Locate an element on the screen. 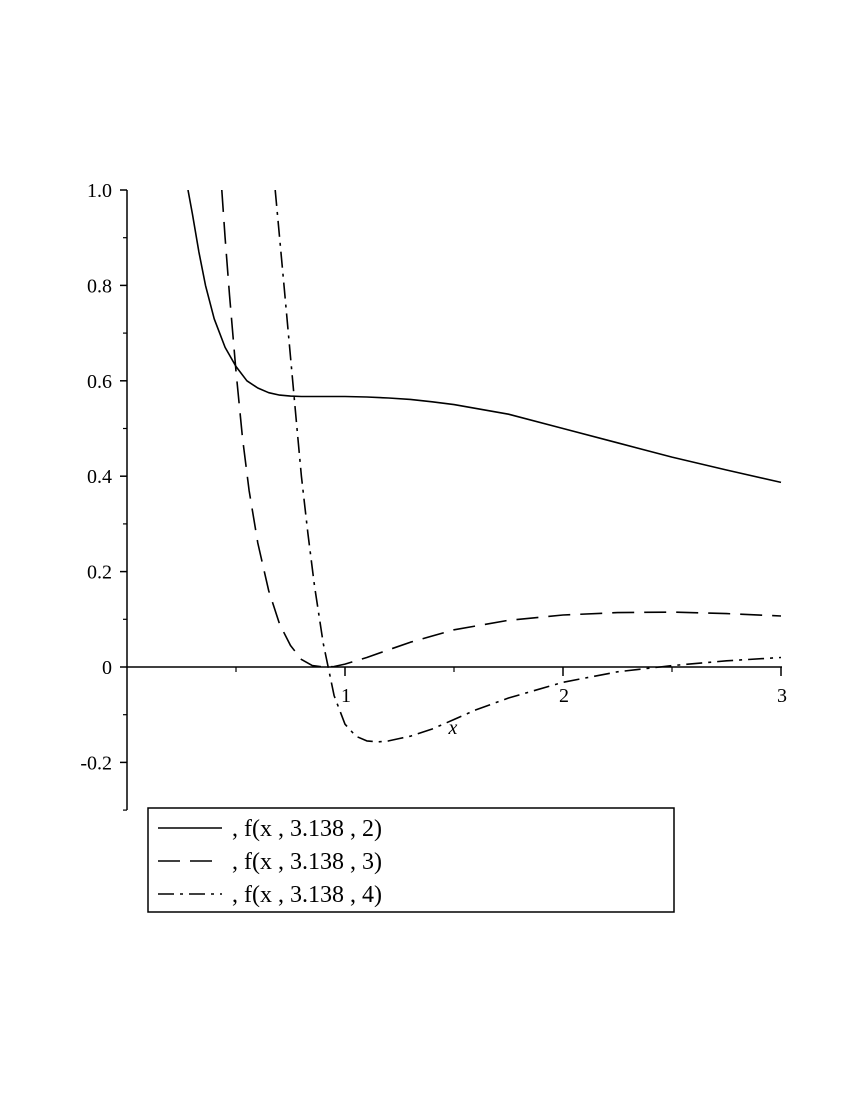 This screenshot has width=850, height=1100. x-tick-label: 2 is located at coordinates (564, 696).